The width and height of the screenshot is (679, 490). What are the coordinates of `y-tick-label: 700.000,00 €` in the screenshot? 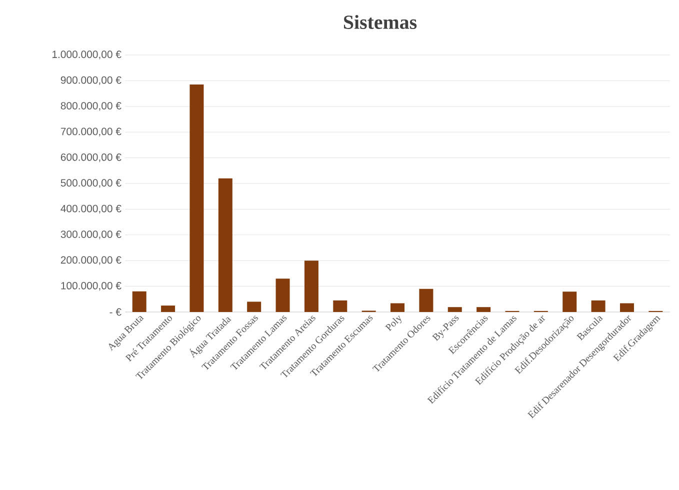 It's located at (91, 132).